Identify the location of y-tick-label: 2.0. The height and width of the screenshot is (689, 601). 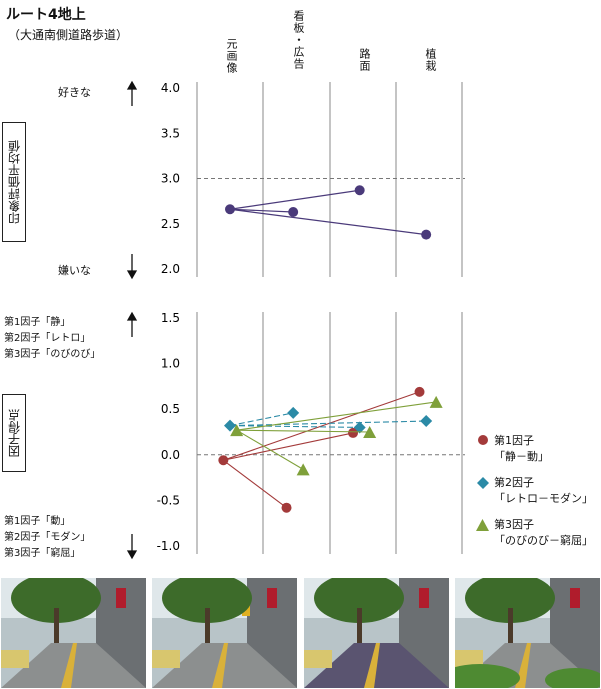
(170, 269).